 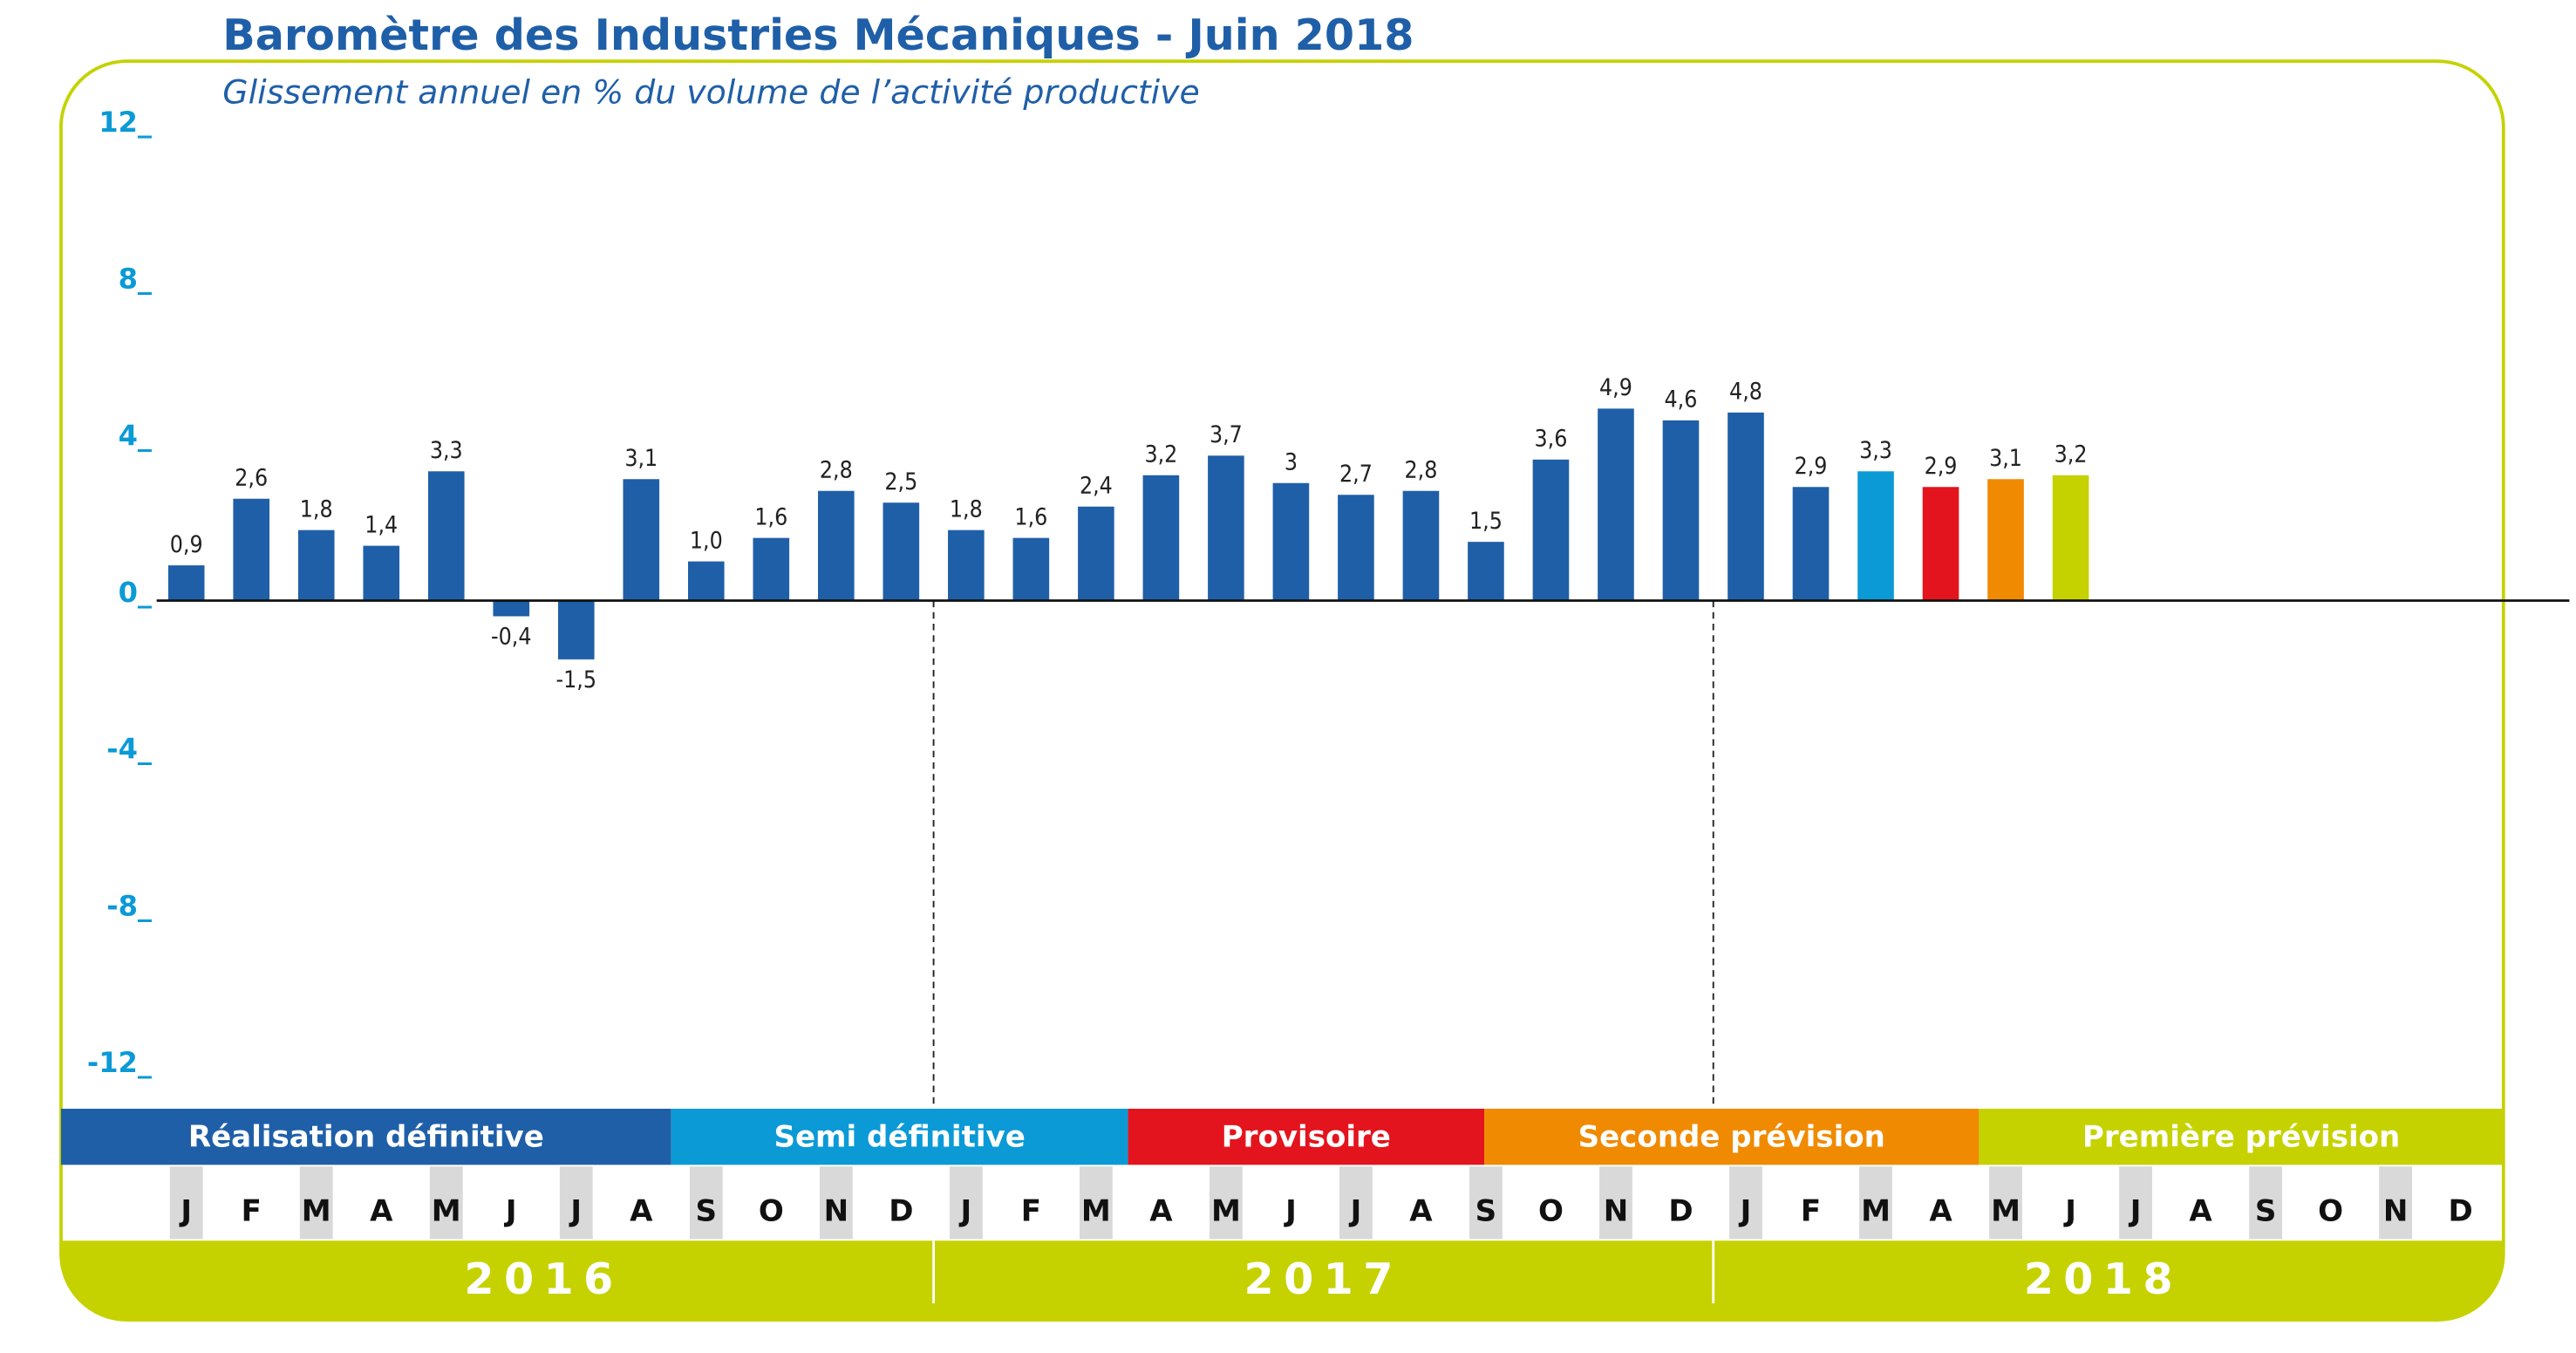 I want to click on value-label: 4,8, so click(x=1746, y=392).